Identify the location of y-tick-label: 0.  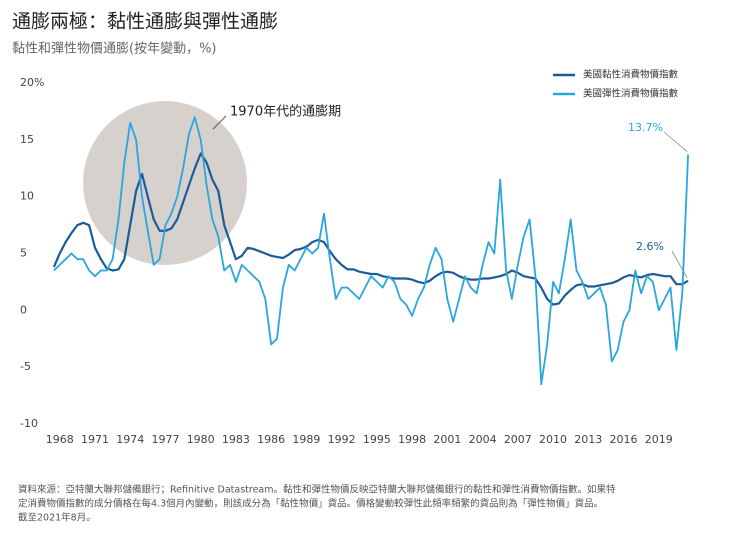
(23, 309).